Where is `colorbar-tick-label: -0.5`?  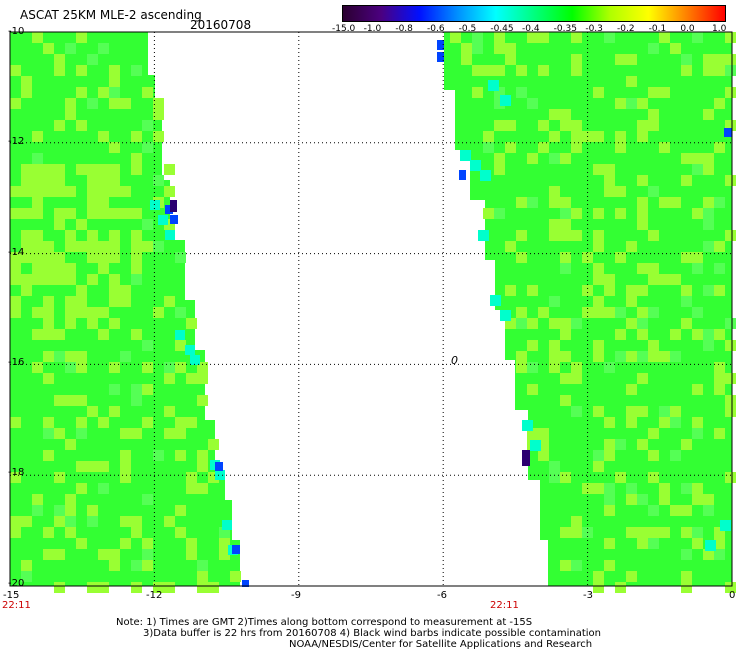 colorbar-tick-label: -0.5 is located at coordinates (467, 29).